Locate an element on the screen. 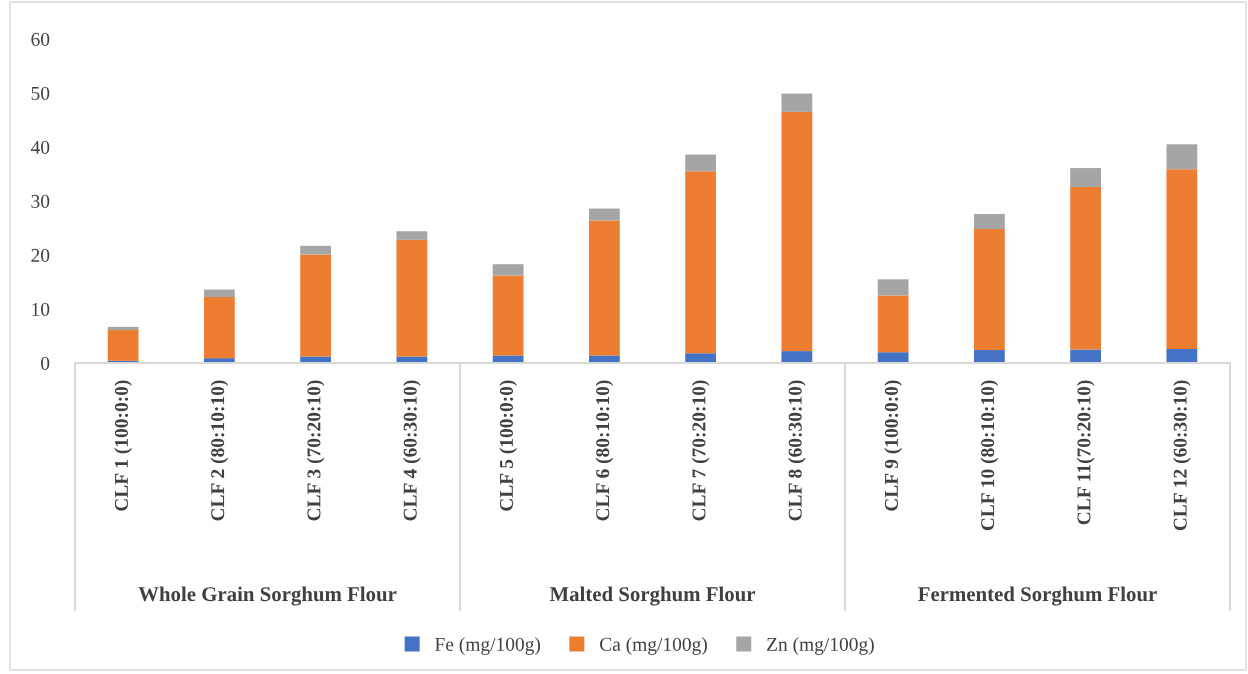 The image size is (1248, 674). y-tick-label: 60 is located at coordinates (40, 39).